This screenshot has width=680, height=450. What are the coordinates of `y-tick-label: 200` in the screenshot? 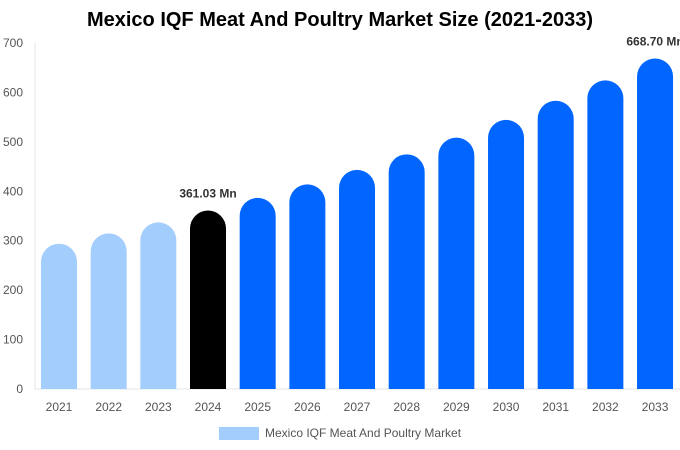 It's located at (13, 290).